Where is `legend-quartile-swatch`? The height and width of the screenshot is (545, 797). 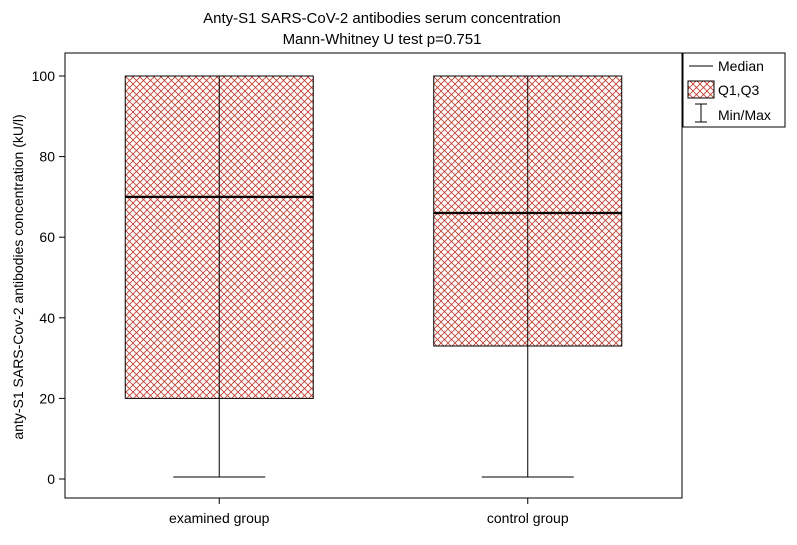
legend-quartile-swatch is located at coordinates (701, 89).